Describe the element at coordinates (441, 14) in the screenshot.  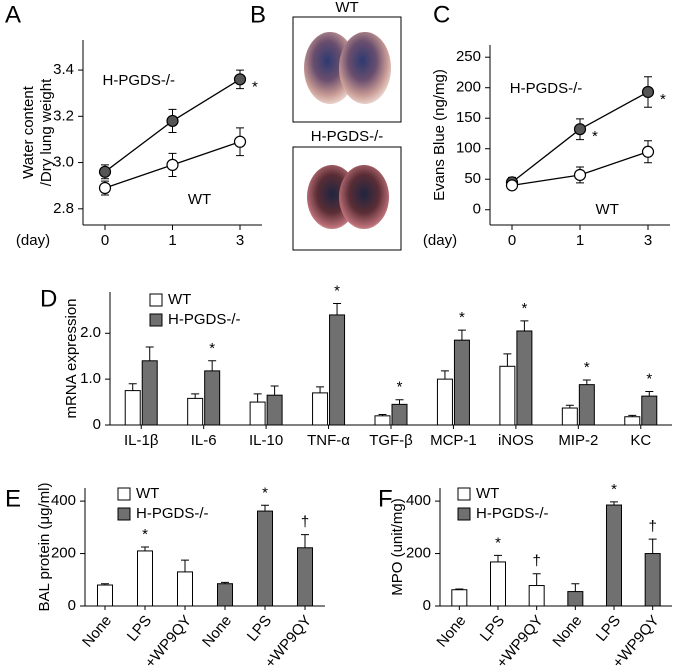
I see `panel-letter: C` at that location.